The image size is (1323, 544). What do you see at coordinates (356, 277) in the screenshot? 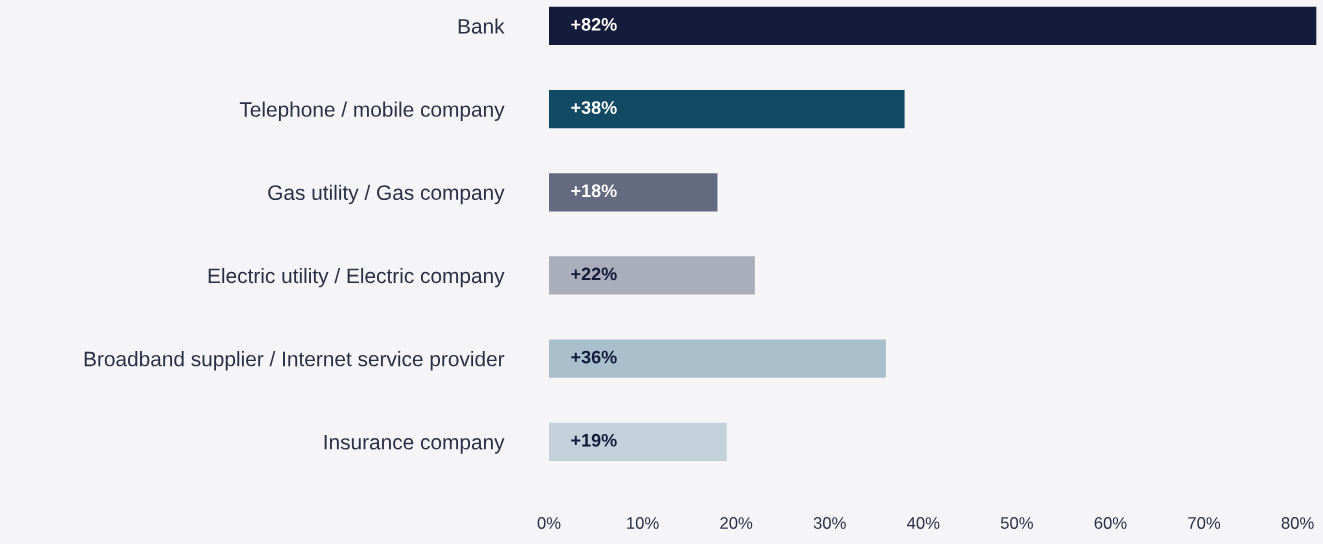
I see `y-tick-label: Electric utility / Electric company` at bounding box center [356, 277].